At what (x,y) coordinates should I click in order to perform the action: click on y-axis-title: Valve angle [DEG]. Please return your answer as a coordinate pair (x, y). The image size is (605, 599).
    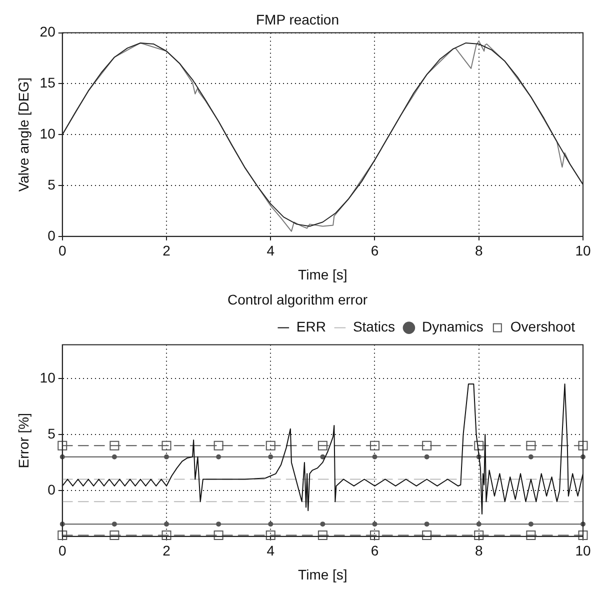
    Looking at the image, I should click on (23, 135).